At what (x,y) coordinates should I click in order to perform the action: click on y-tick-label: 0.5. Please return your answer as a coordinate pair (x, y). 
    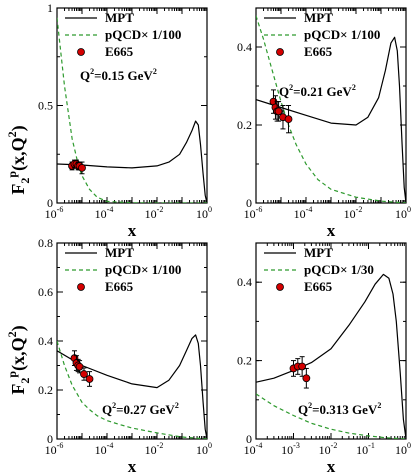
    Looking at the image, I should click on (45, 106).